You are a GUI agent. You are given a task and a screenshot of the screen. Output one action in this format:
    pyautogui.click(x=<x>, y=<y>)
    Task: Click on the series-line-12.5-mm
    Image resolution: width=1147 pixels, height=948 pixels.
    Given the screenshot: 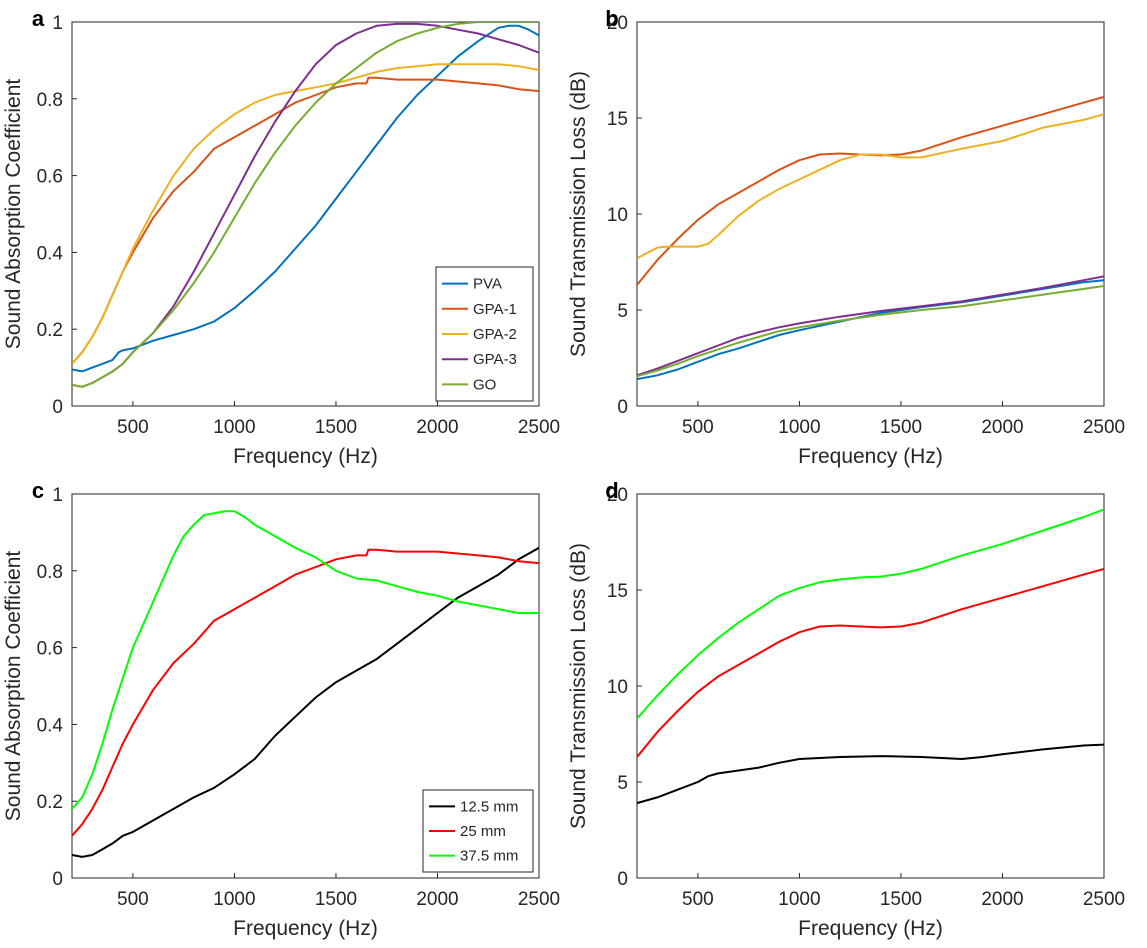 What is the action you would take?
    pyautogui.click(x=305, y=702)
    